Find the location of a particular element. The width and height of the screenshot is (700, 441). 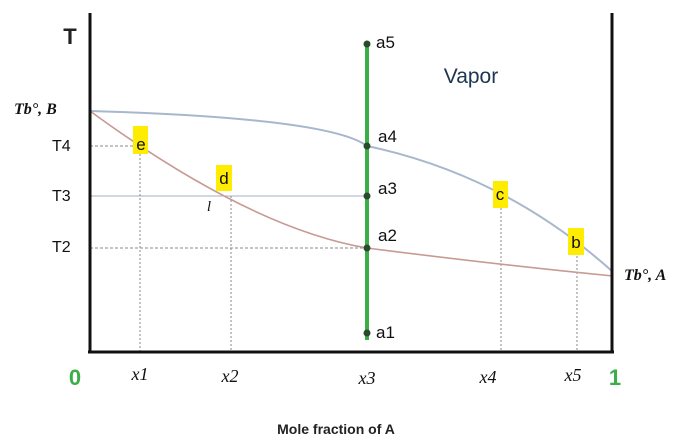

x4-label: x4 is located at coordinates (488, 377).